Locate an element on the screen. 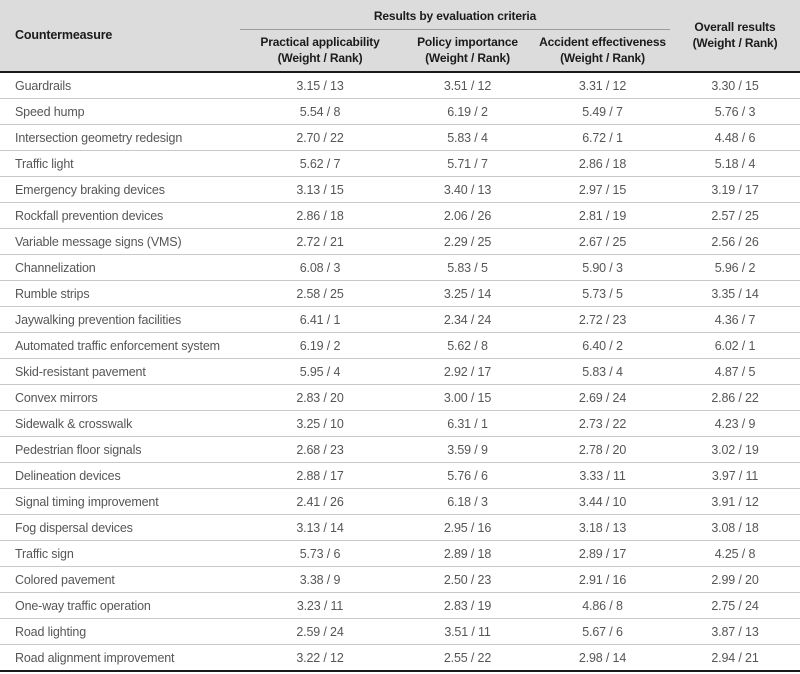  weight-rank-value: 6.31 / 1 is located at coordinates (467, 423).